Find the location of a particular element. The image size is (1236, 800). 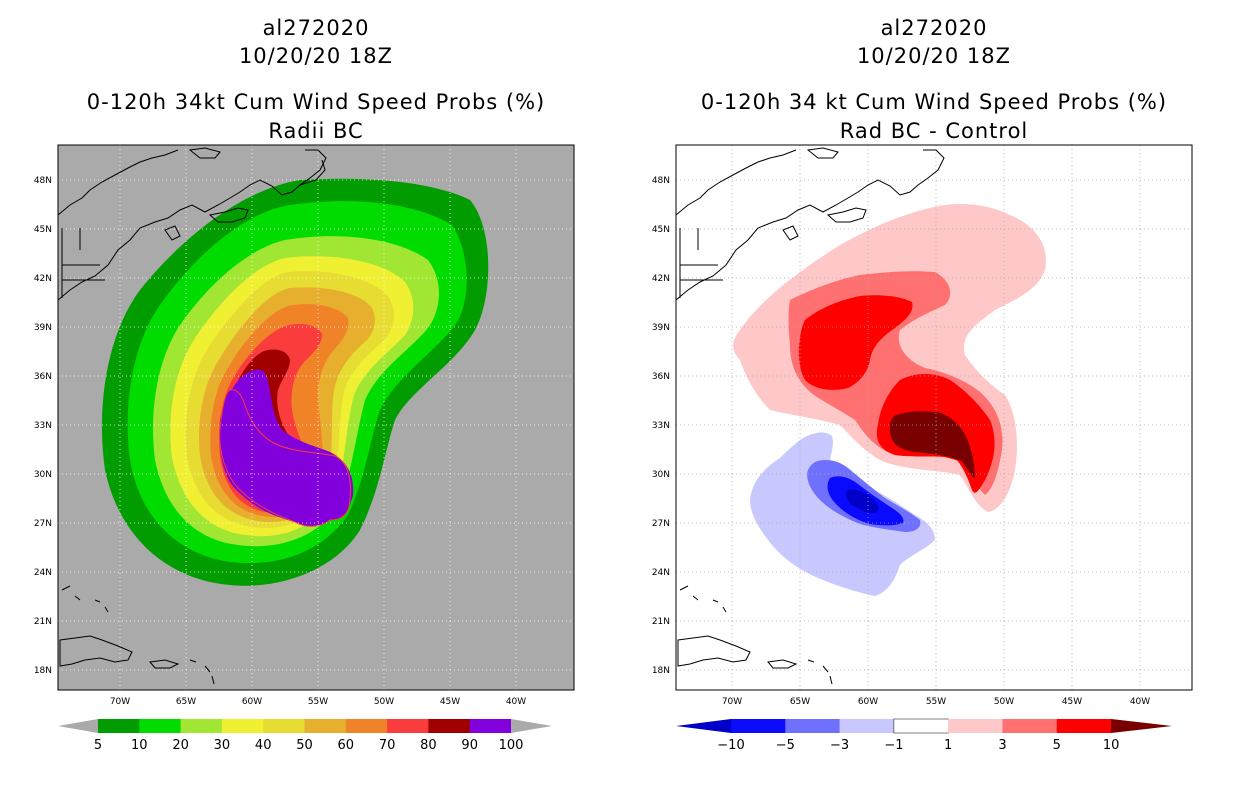

colorbar-label: 100 is located at coordinates (511, 745).